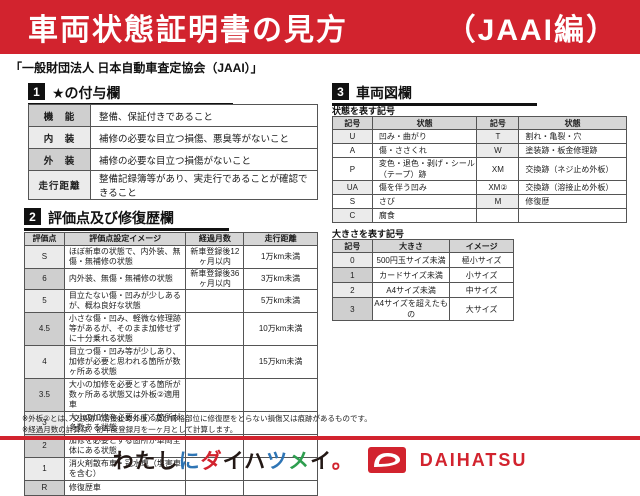 The image size is (640, 496). What do you see at coordinates (572, 201) in the screenshot?
I see `state-cell: 修復歴` at bounding box center [572, 201].